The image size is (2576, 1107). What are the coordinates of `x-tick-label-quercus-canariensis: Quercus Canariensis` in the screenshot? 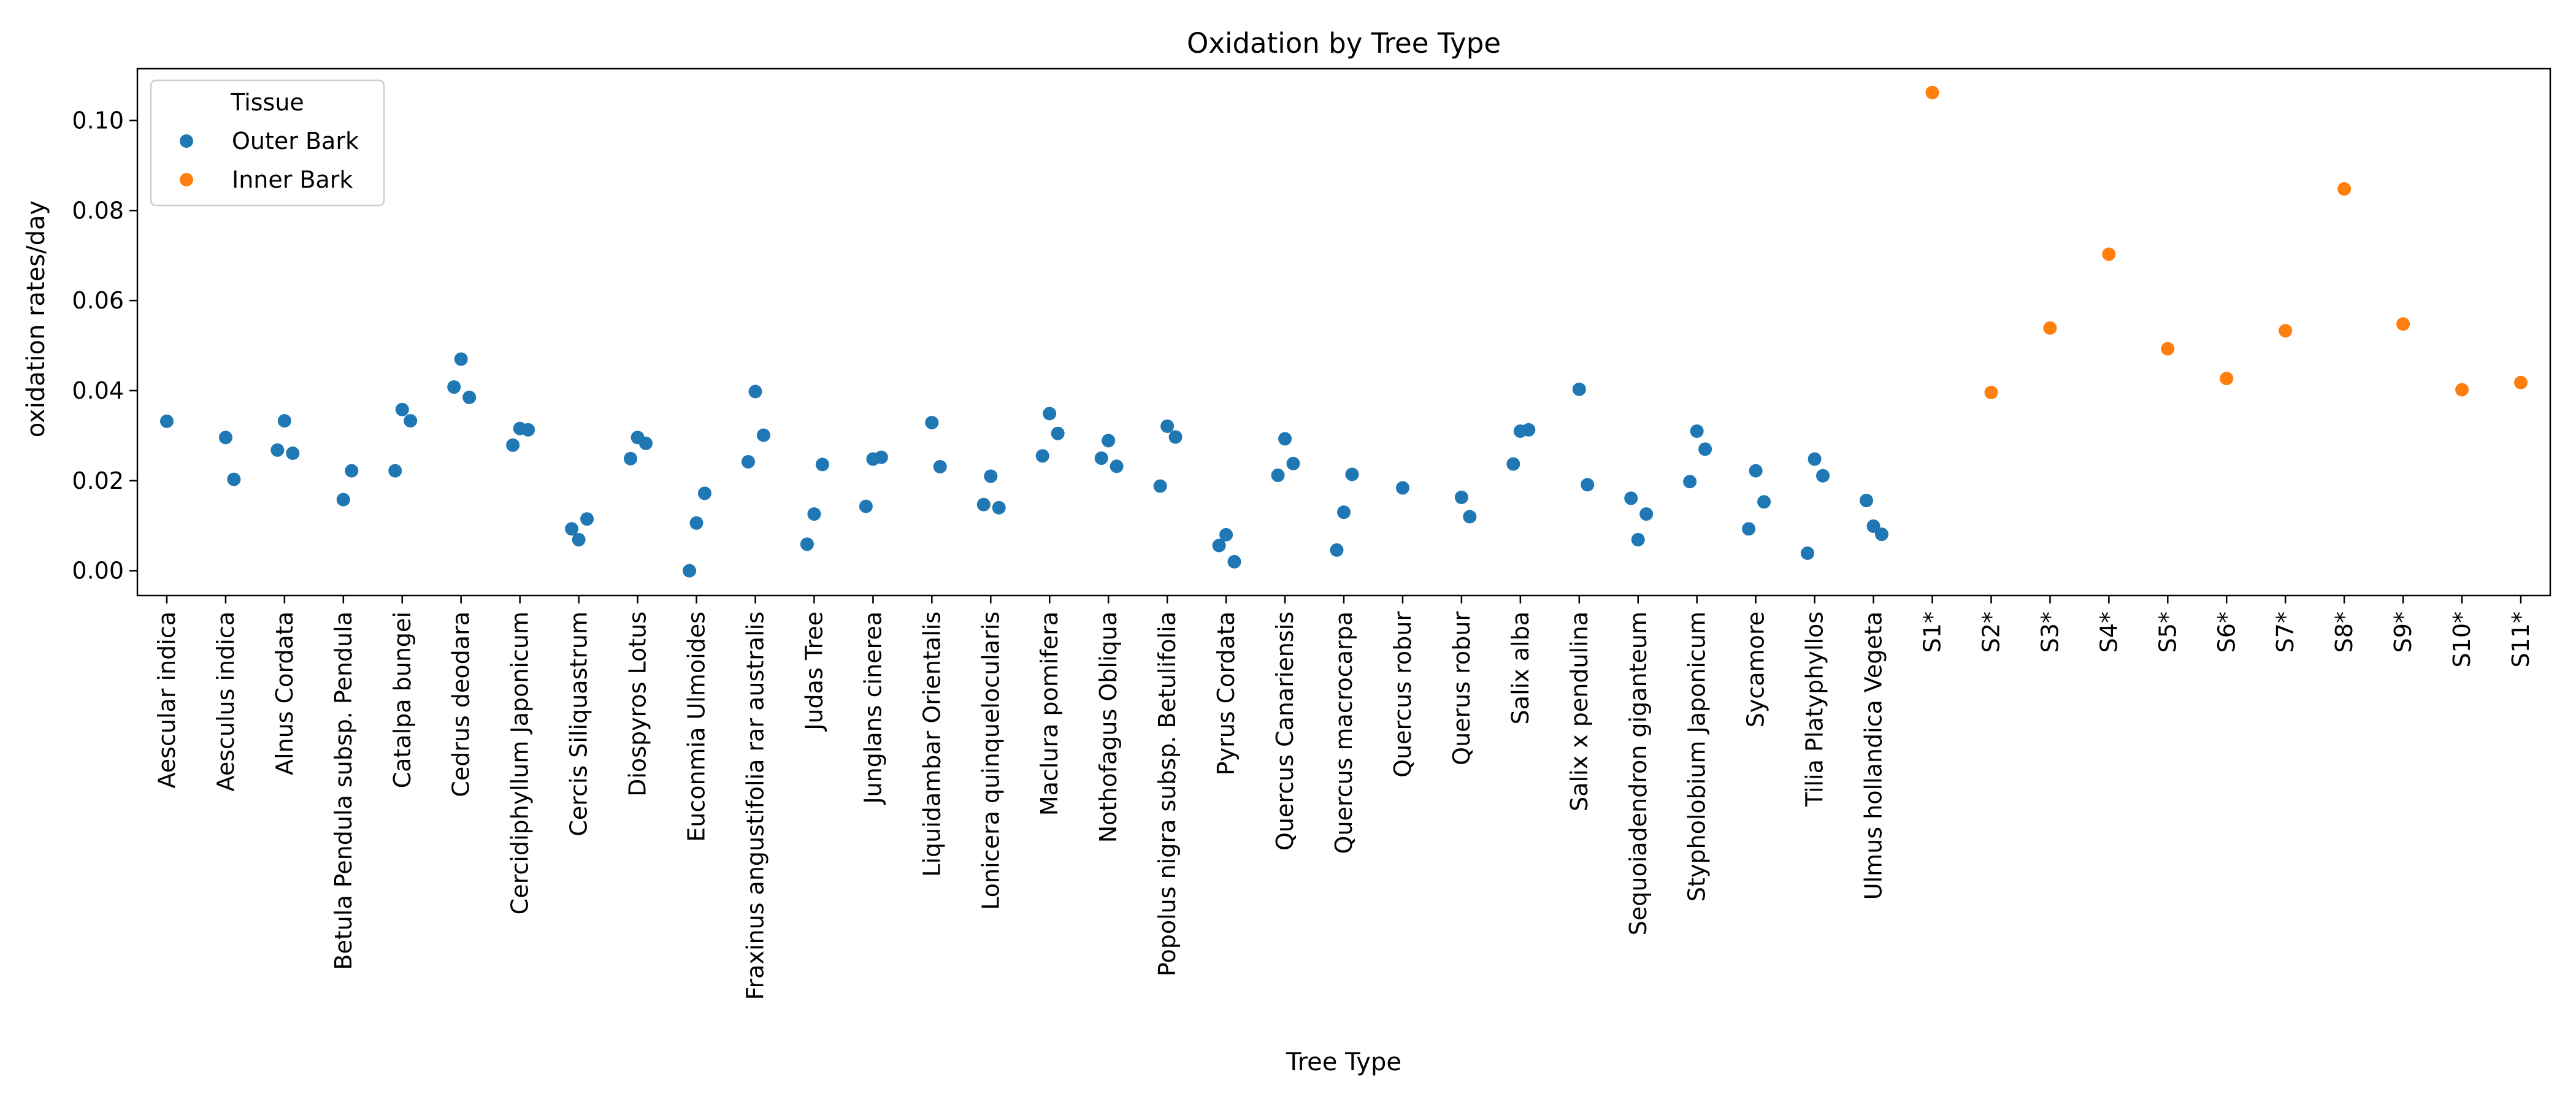 It's located at (1284, 731).